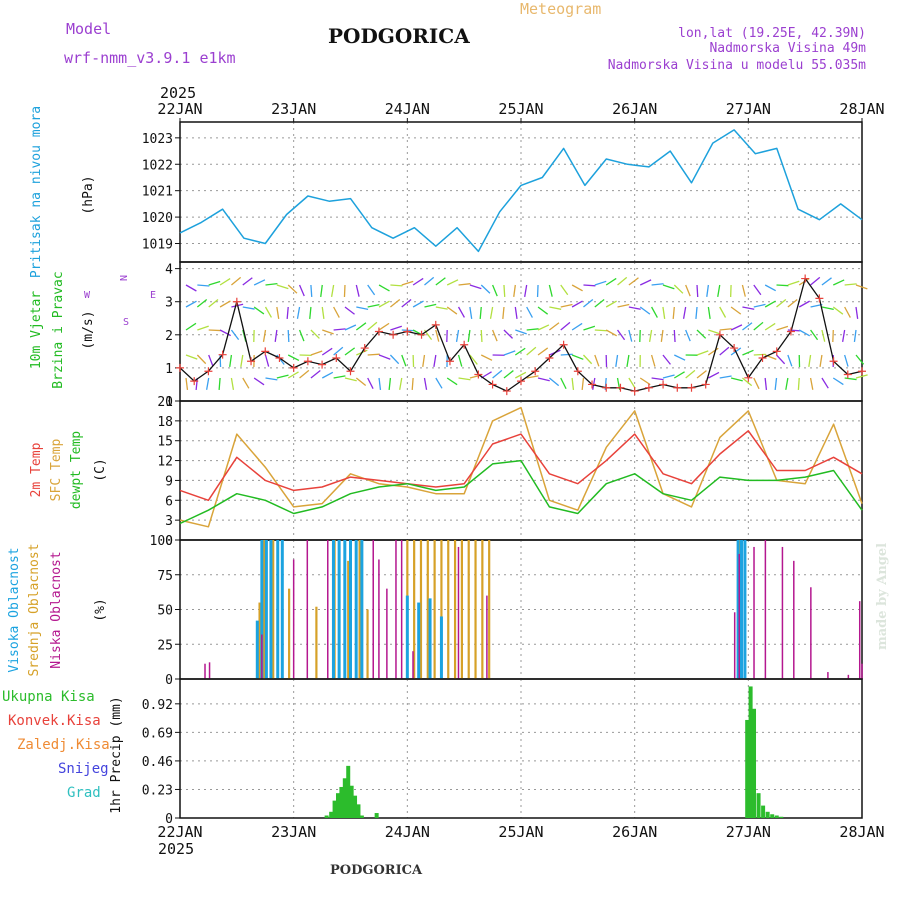  I want to click on model-value: wrf-nmm_v3.9.1 e1km, so click(150, 58).